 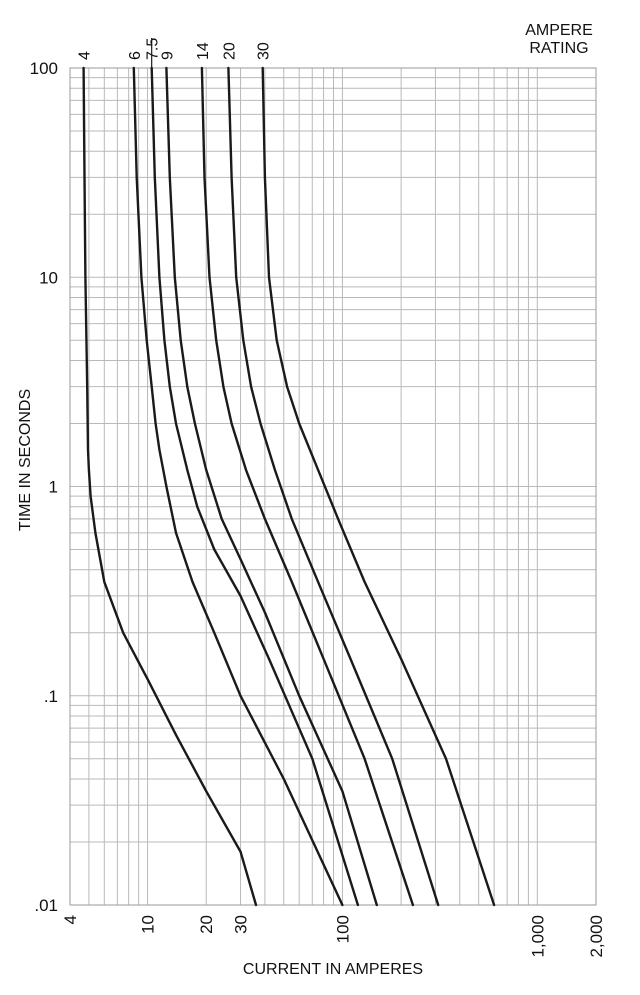 What do you see at coordinates (333, 969) in the screenshot?
I see `x-axis-label: CURRENT IN AMPERES` at bounding box center [333, 969].